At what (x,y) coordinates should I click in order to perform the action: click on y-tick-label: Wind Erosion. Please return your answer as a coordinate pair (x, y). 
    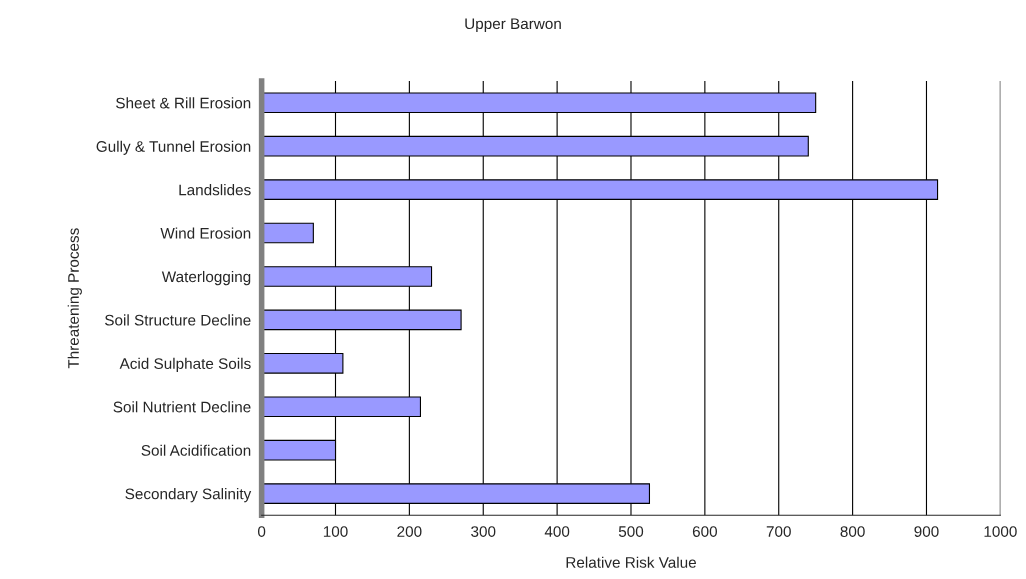
    Looking at the image, I should click on (205, 233).